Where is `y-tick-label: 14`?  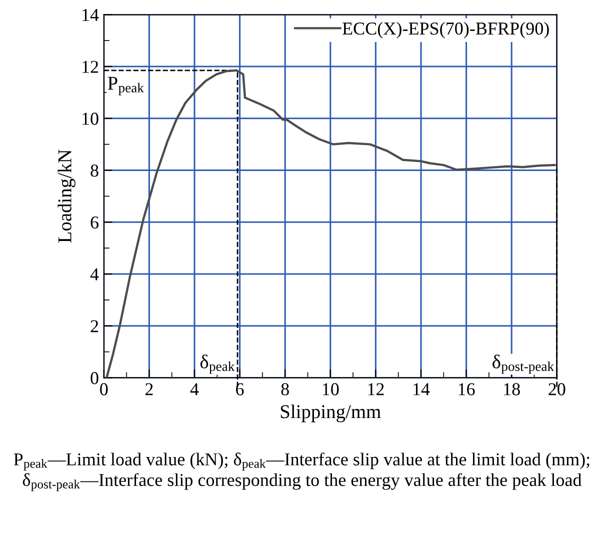 y-tick-label: 14 is located at coordinates (90, 14).